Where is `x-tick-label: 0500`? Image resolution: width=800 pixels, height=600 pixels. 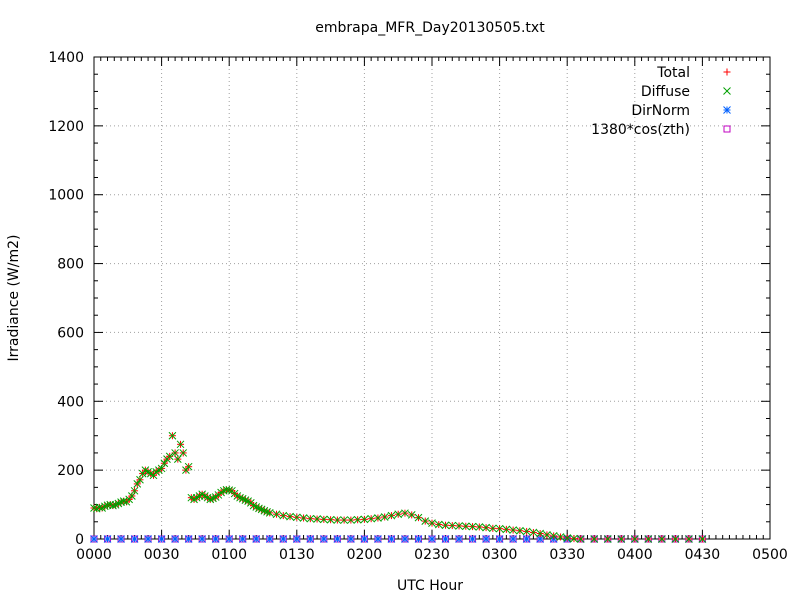
x-tick-label: 0500 is located at coordinates (770, 555).